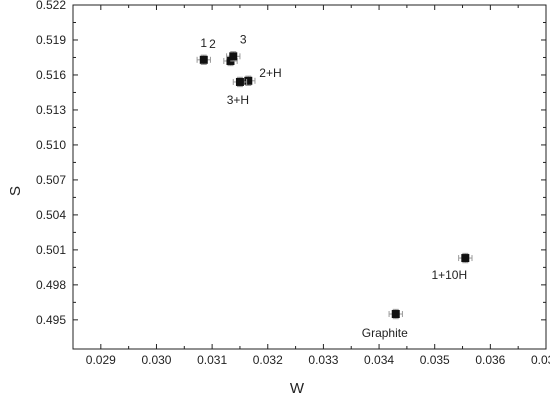 The image size is (550, 402). What do you see at coordinates (268, 360) in the screenshot?
I see `x-tick-label: 0.032` at bounding box center [268, 360].